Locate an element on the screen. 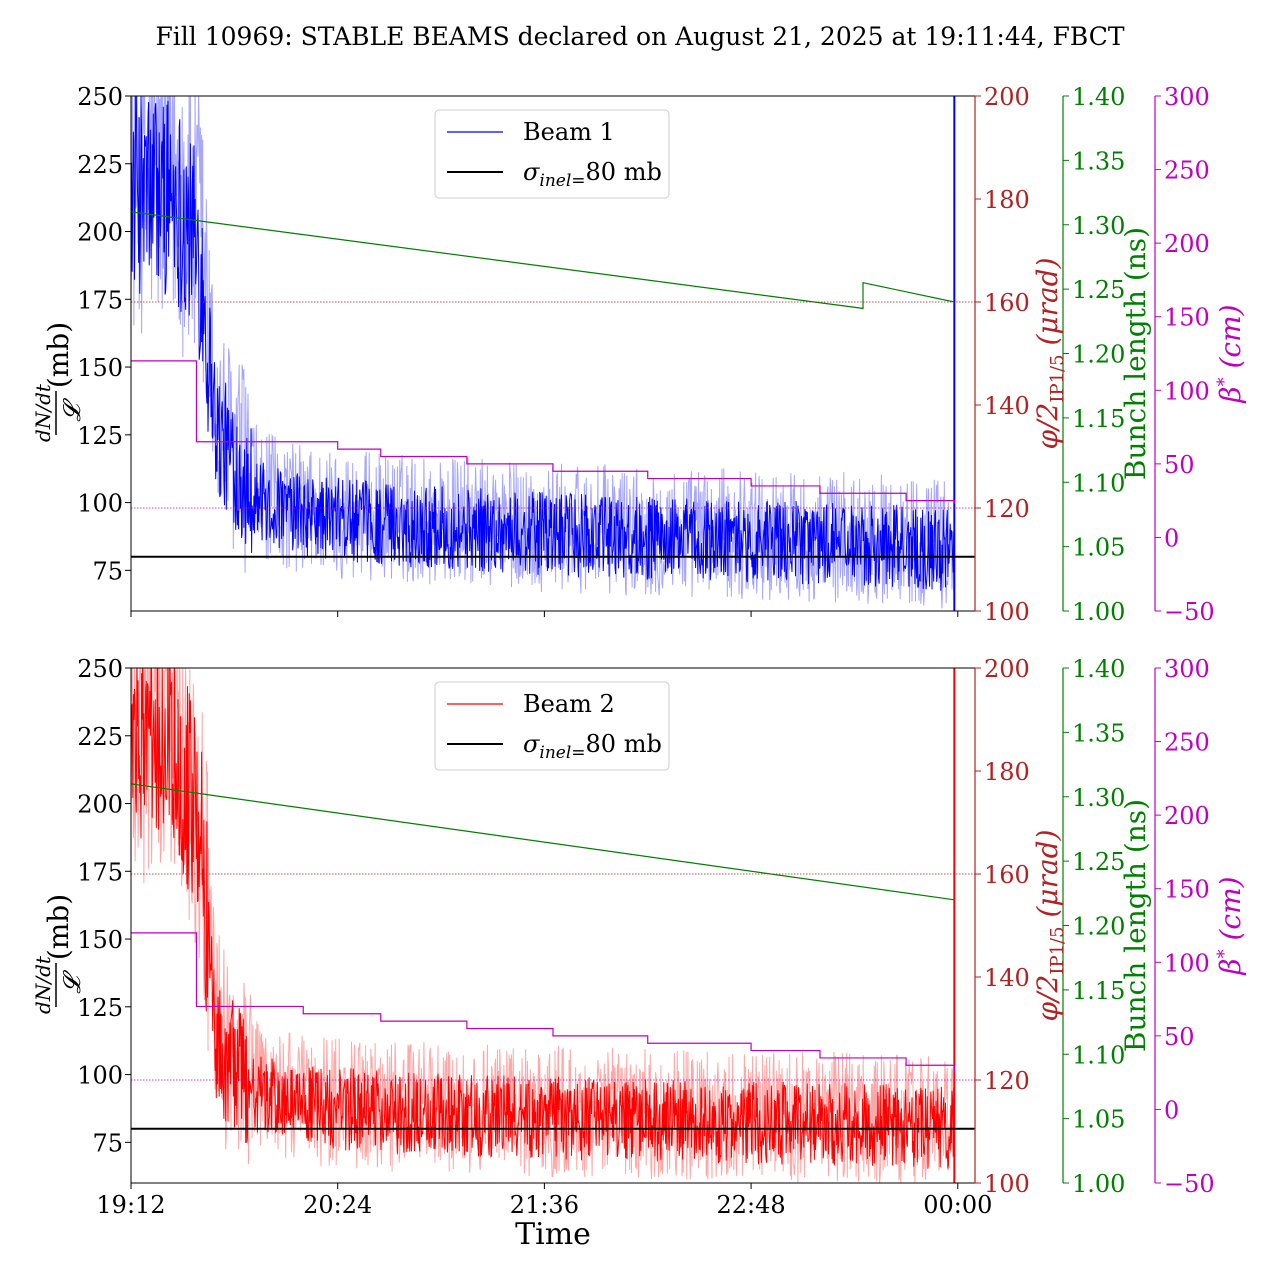 This screenshot has height=1280, width=1280. legend-beam-label: Beam 1 is located at coordinates (569, 132).